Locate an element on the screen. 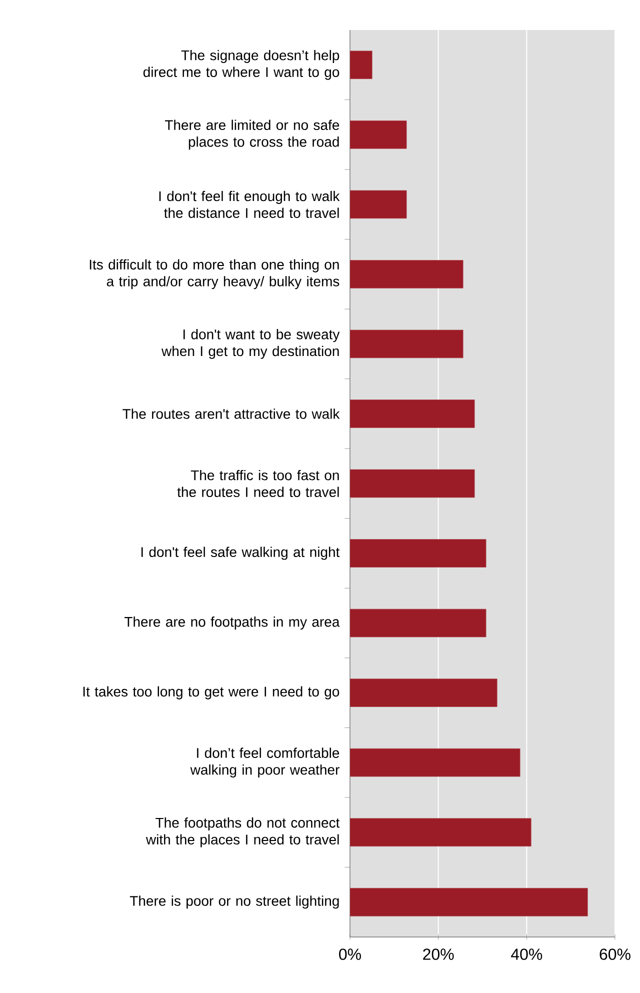 This screenshot has width=640, height=993. x-tick-label: 60% is located at coordinates (615, 954).